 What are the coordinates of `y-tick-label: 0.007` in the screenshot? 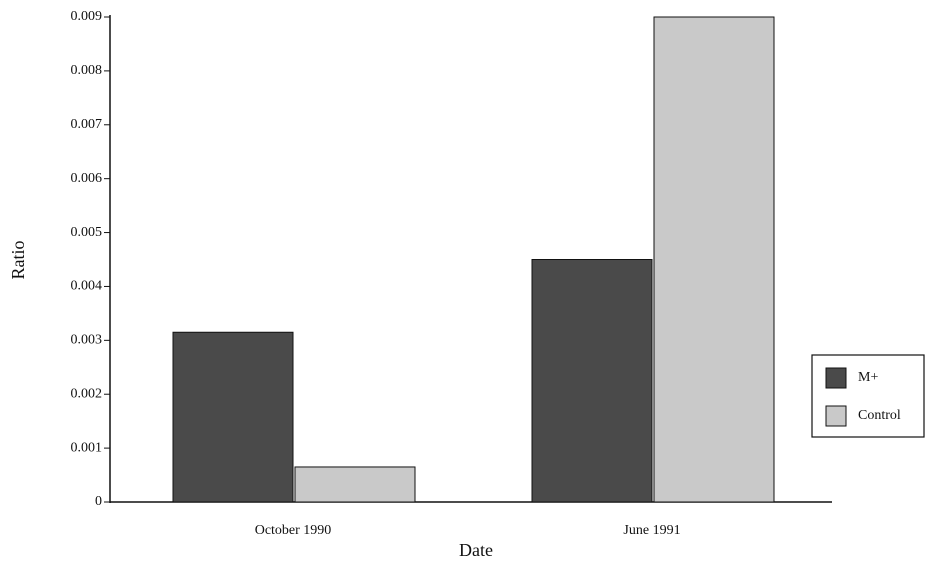 It's located at (87, 124).